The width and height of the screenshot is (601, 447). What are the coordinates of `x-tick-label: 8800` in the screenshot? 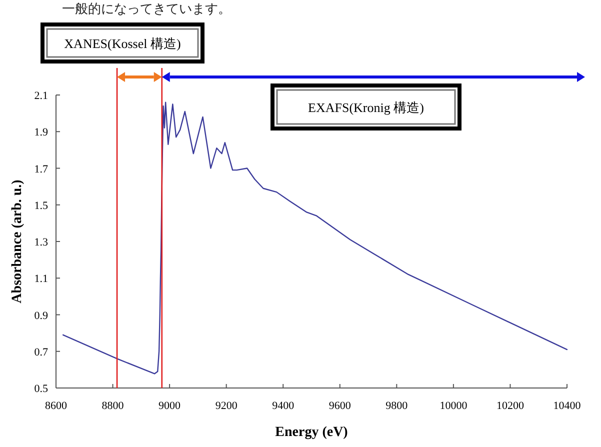 It's located at (113, 406).